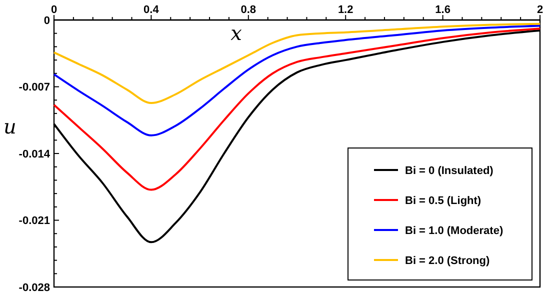  What do you see at coordinates (540, 10) in the screenshot?
I see `x-tick-label: 2` at bounding box center [540, 10].